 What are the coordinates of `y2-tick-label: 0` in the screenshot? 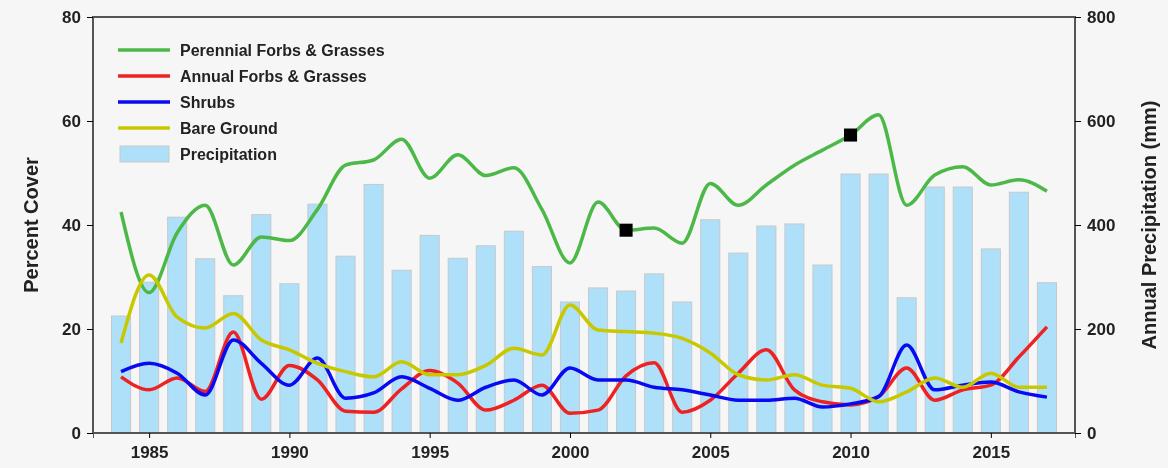 It's located at (1092, 433).